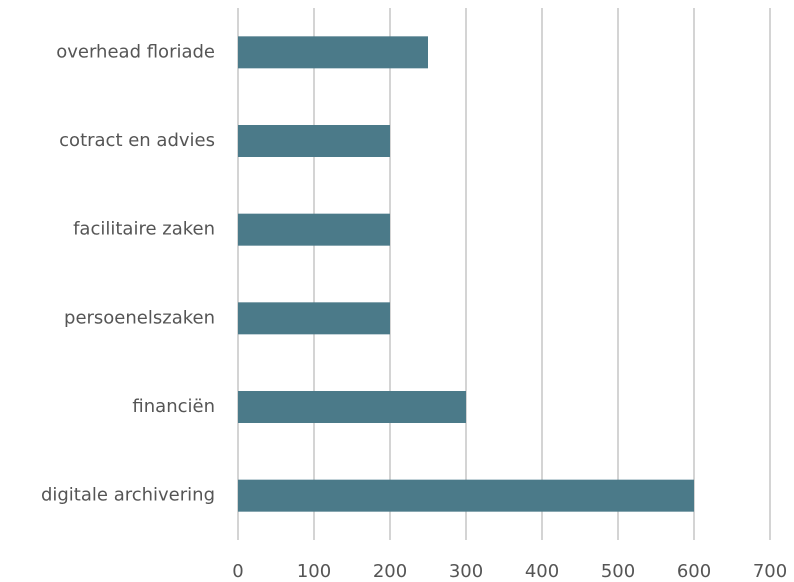 Image resolution: width=794 pixels, height=582 pixels. What do you see at coordinates (390, 571) in the screenshot?
I see `x-tick-label: 200` at bounding box center [390, 571].